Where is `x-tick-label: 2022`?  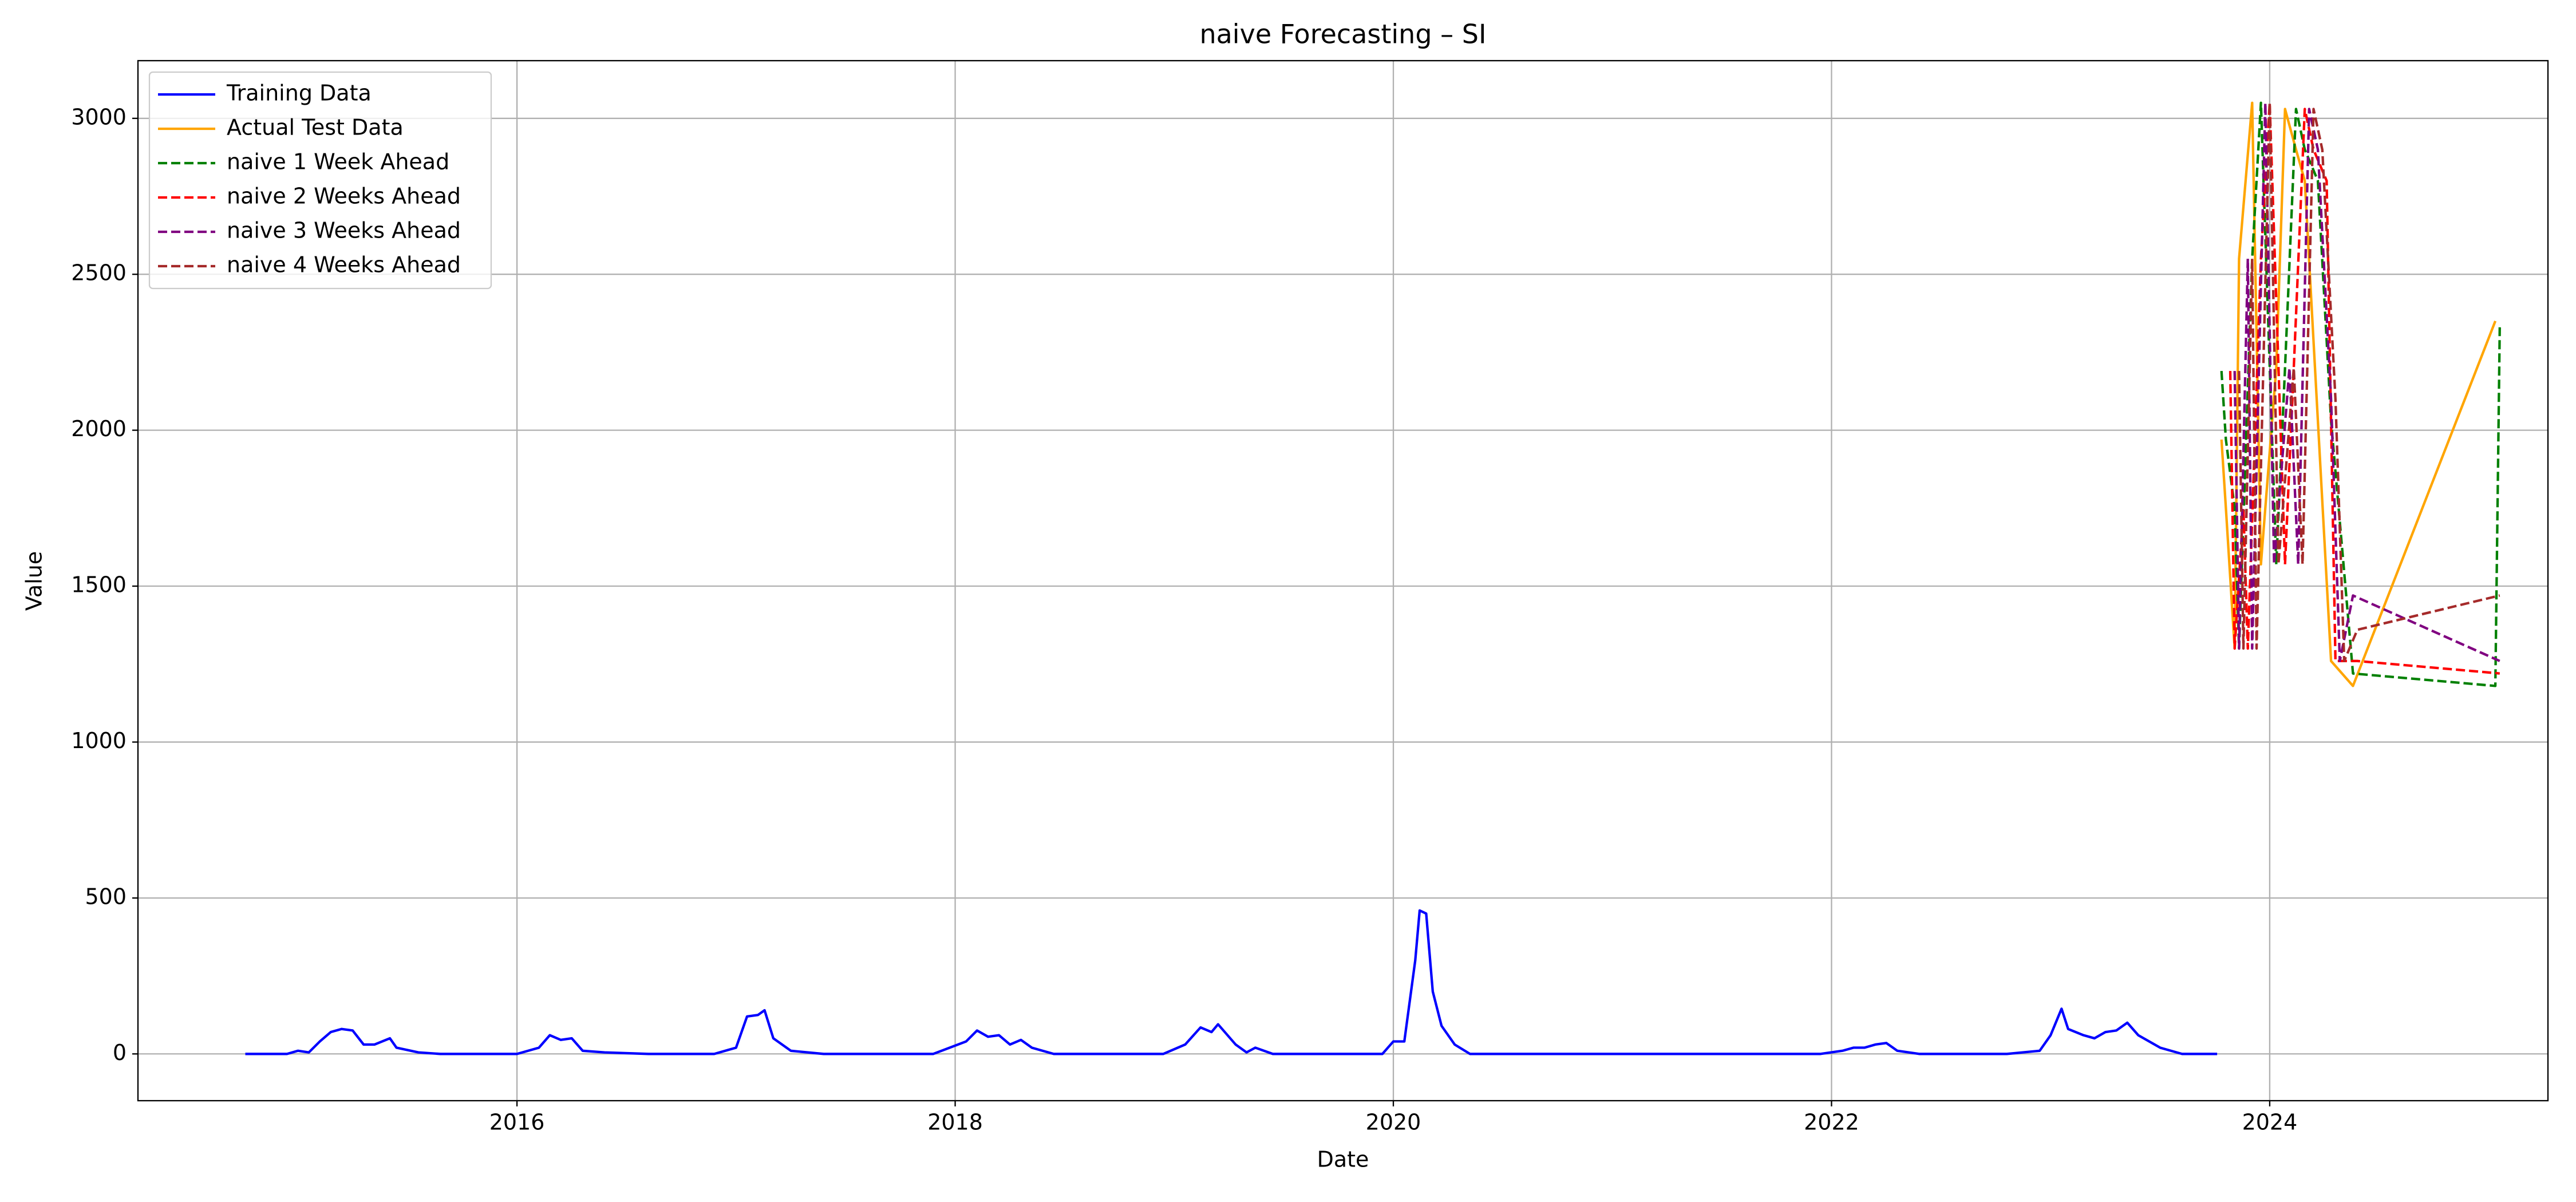
x-tick-label: 2022 is located at coordinates (1831, 1123).